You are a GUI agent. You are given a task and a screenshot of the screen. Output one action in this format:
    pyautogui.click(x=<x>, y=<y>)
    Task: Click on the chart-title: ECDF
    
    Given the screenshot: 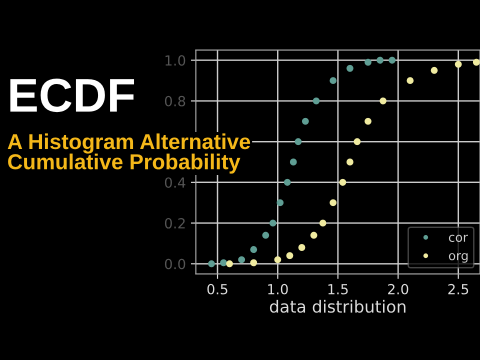 What is the action you would take?
    pyautogui.click(x=72, y=95)
    